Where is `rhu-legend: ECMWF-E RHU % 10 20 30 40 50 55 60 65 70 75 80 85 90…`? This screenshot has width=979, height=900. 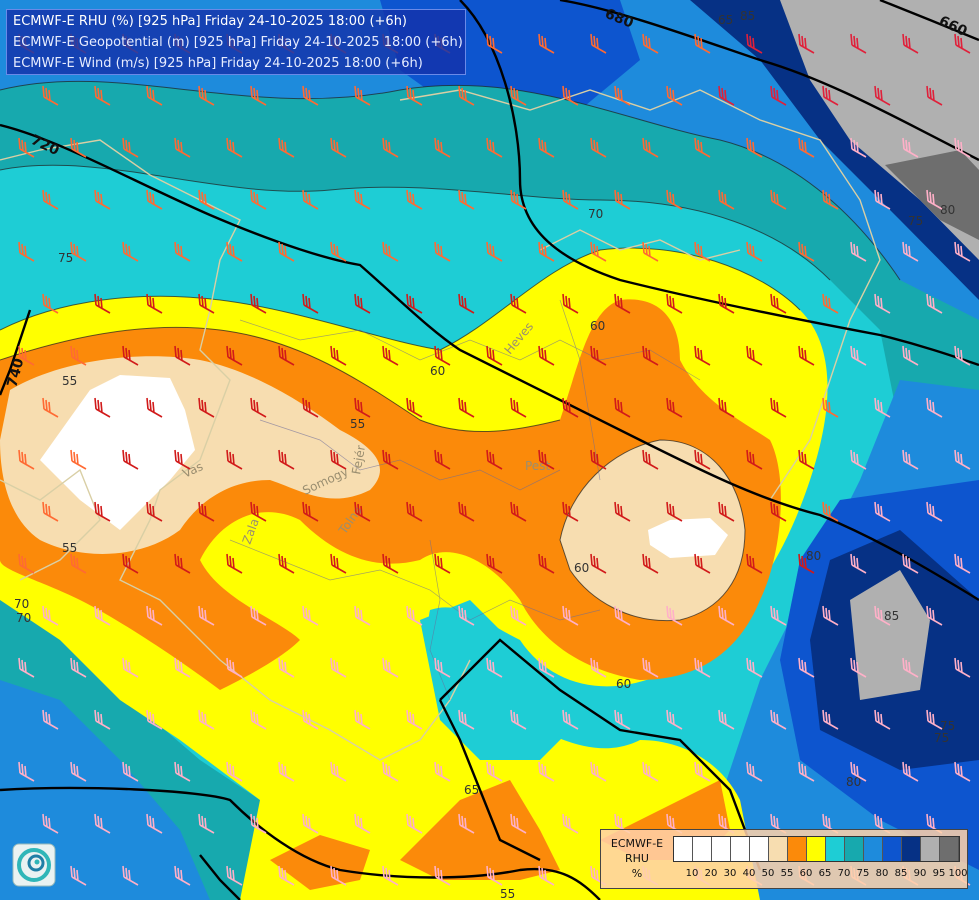 rhu-legend: ECMWF-E RHU % 10 20 30 40 50 55 60 65 70 75 80 85 90… is located at coordinates (784, 859).